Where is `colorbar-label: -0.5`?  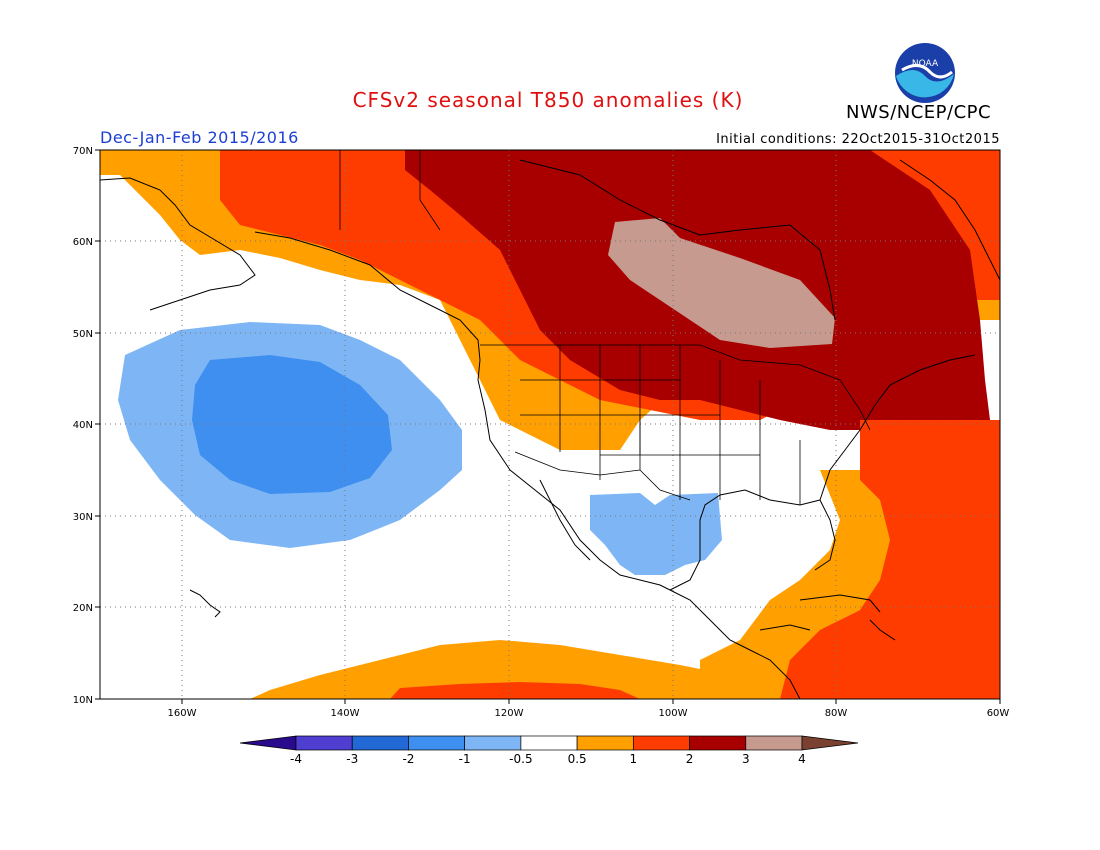 colorbar-label: -0.5 is located at coordinates (520, 759).